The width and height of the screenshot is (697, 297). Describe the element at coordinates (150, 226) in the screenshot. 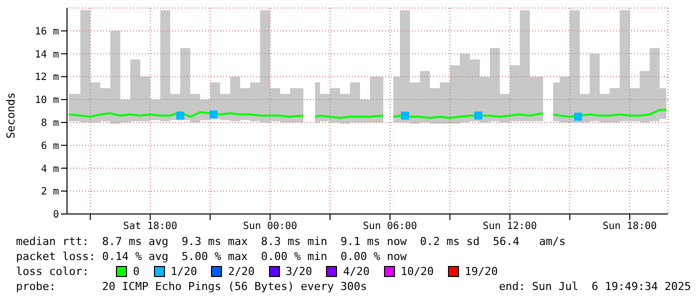

I see `x-tick-label: Sat 18:00` at that location.